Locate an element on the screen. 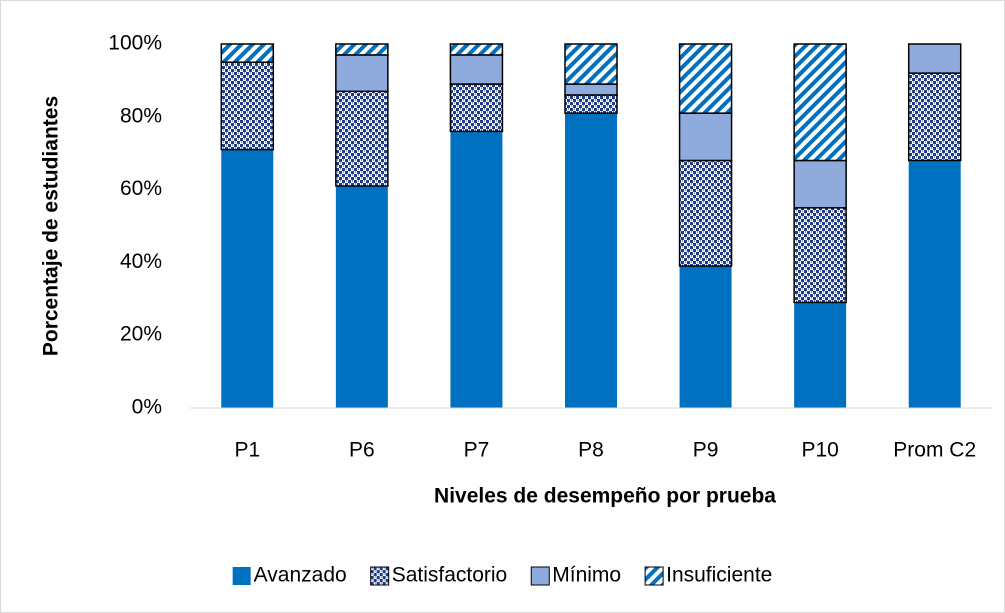  x-tick-label: P1 is located at coordinates (247, 450).